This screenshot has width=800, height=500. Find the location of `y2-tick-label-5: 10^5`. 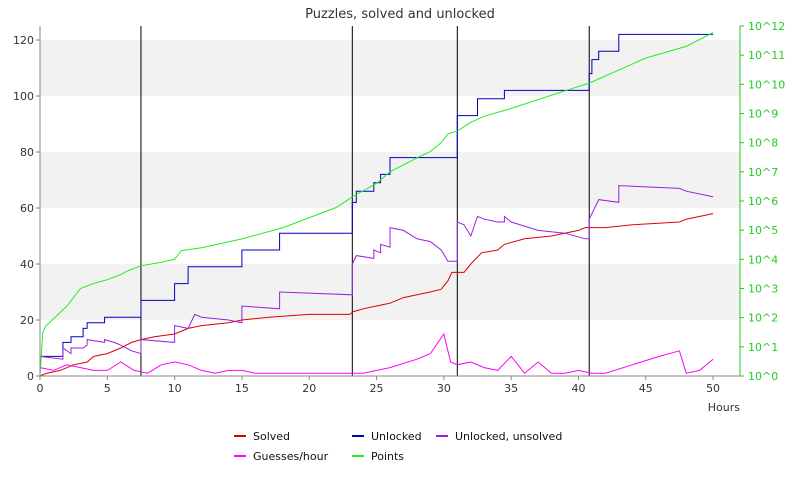

y2-tick-label-5: 10^5 is located at coordinates (763, 230).